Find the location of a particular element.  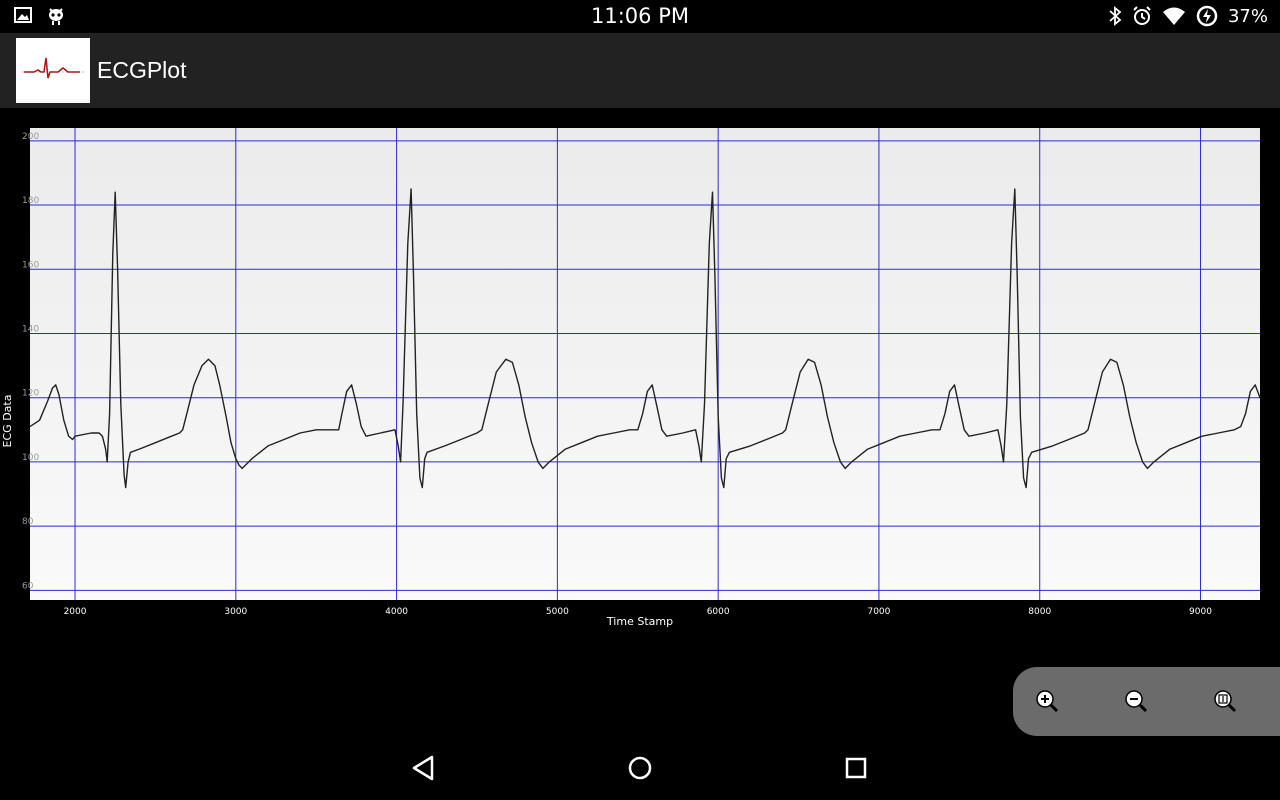

recents-button is located at coordinates (856, 768).